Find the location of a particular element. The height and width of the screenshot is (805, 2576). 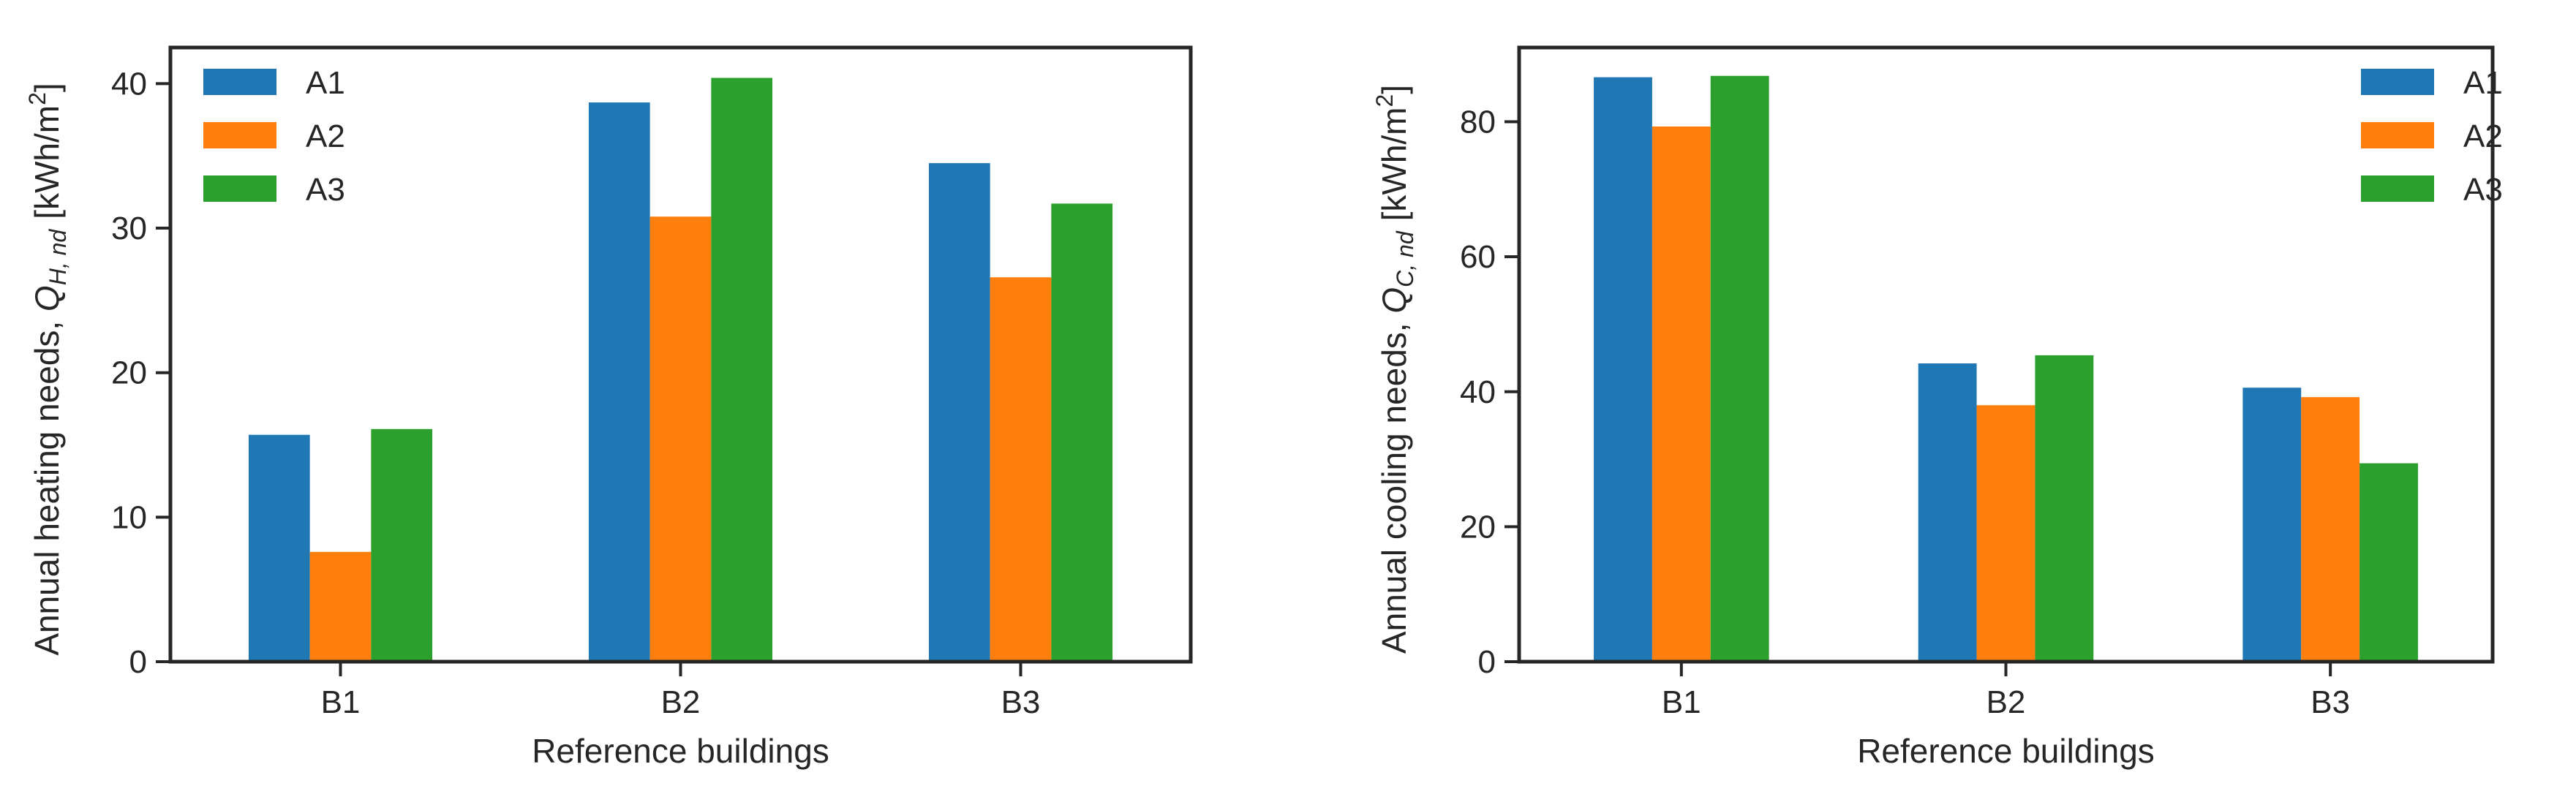

y-tick-label: 30 is located at coordinates (129, 228).